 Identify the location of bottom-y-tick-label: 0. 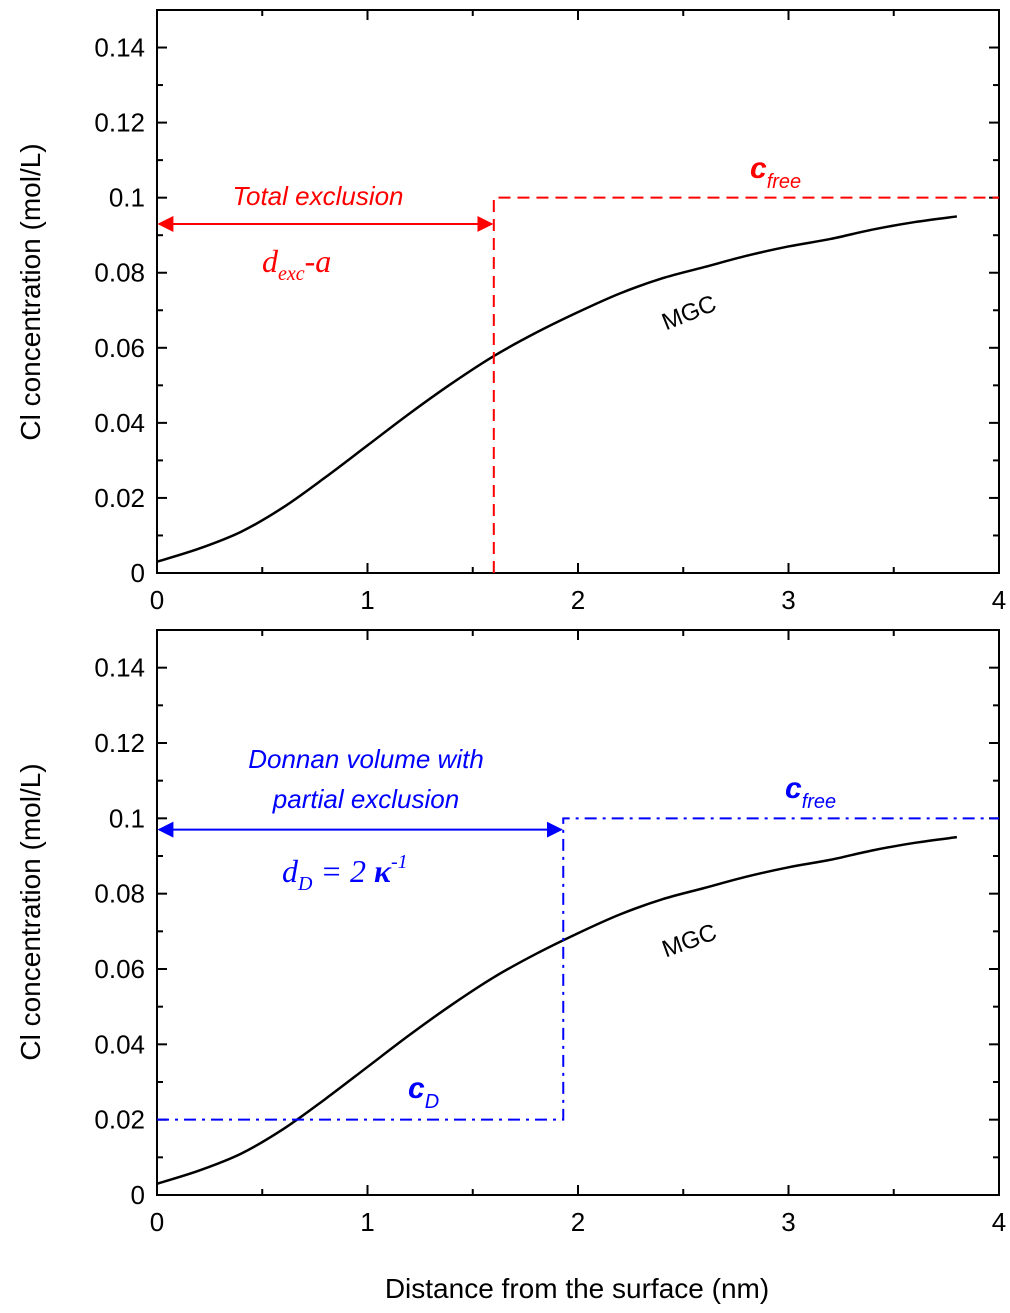
(138, 1195).